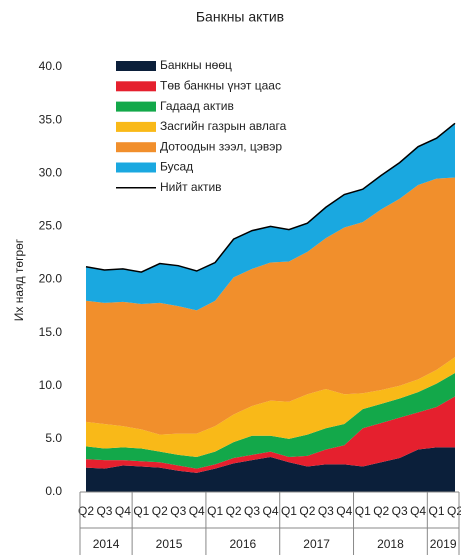 The image size is (461, 555). What do you see at coordinates (51, 172) in the screenshot?
I see `y-tick-label: 30.0` at bounding box center [51, 172].